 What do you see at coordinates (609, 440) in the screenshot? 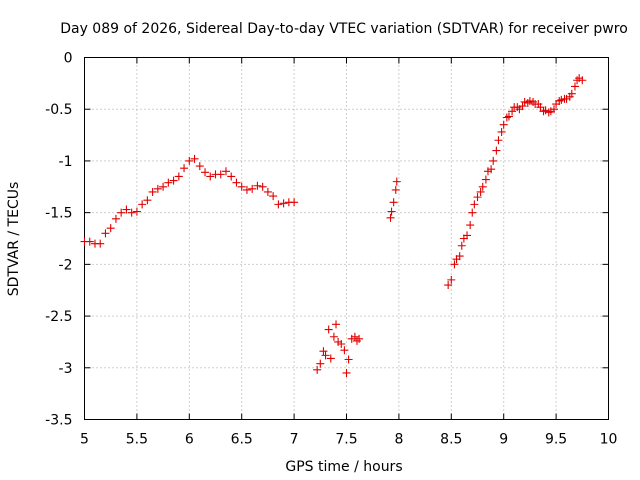
I see `x-tick-label: 10` at bounding box center [609, 440].